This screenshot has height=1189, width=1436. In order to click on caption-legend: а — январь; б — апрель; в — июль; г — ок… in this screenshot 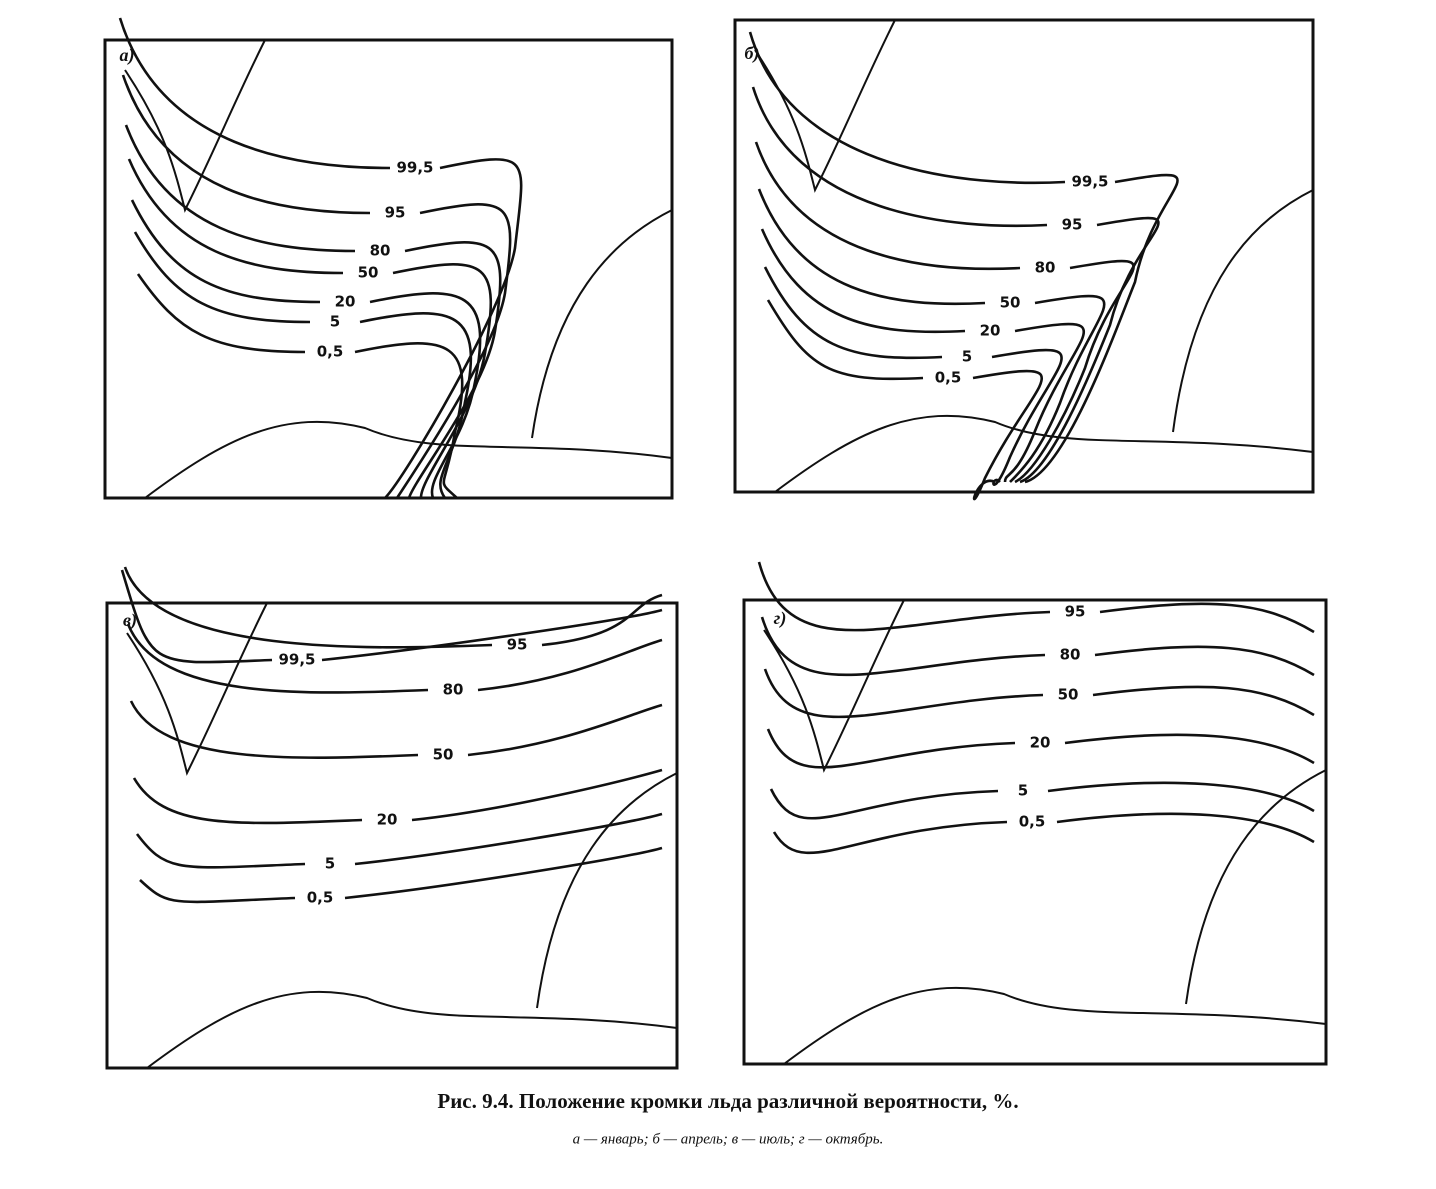, I will do `click(728, 1139)`.